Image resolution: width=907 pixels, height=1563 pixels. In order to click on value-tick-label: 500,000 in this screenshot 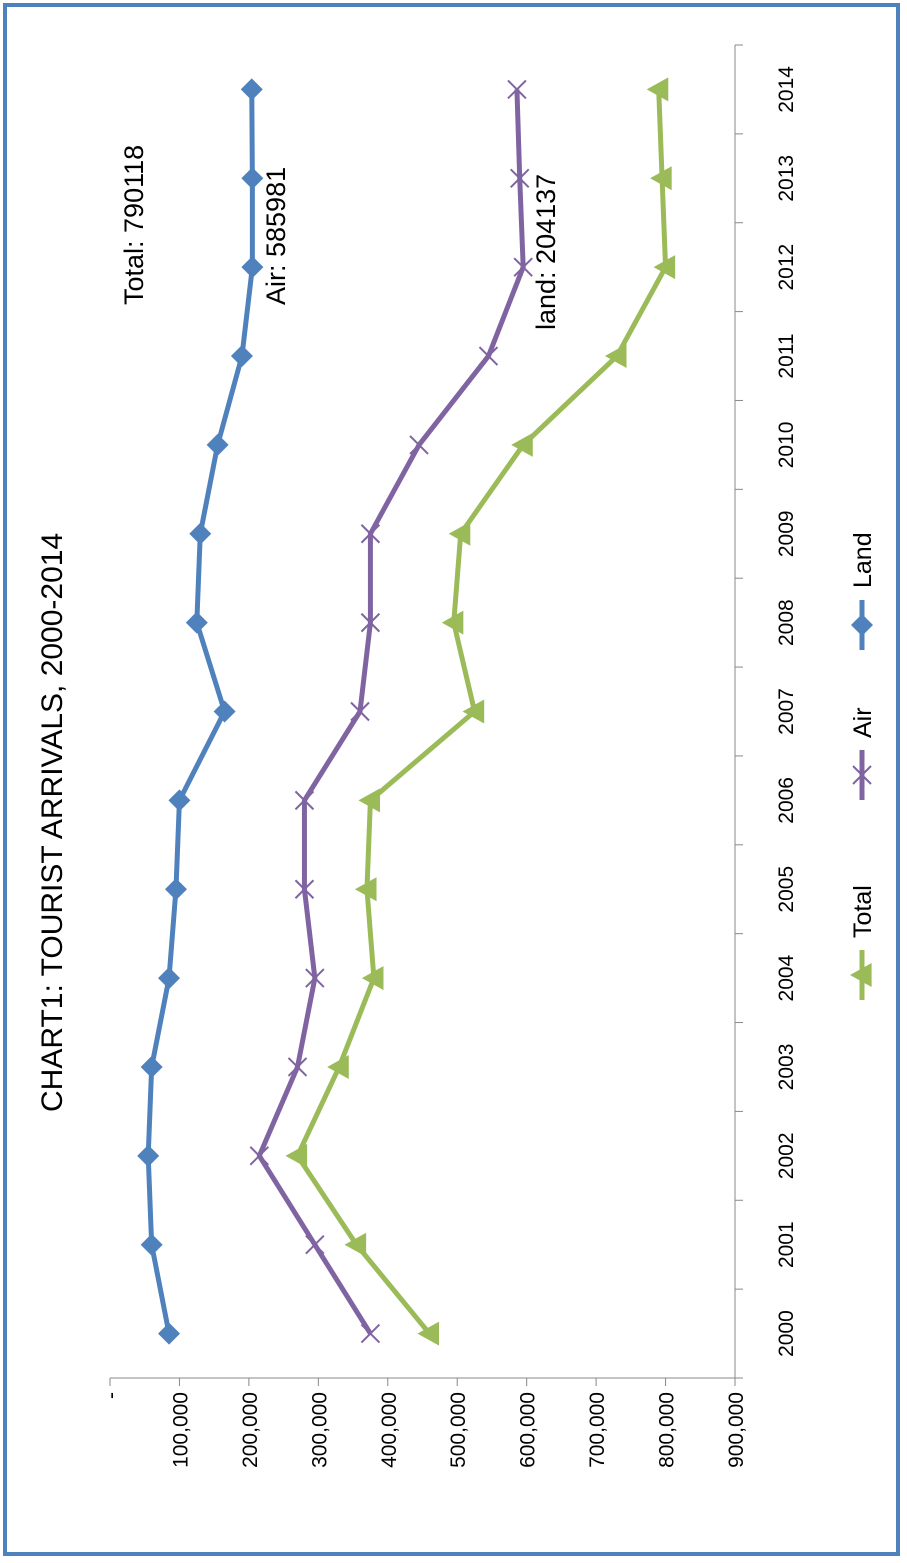, I will do `click(458, 1430)`.